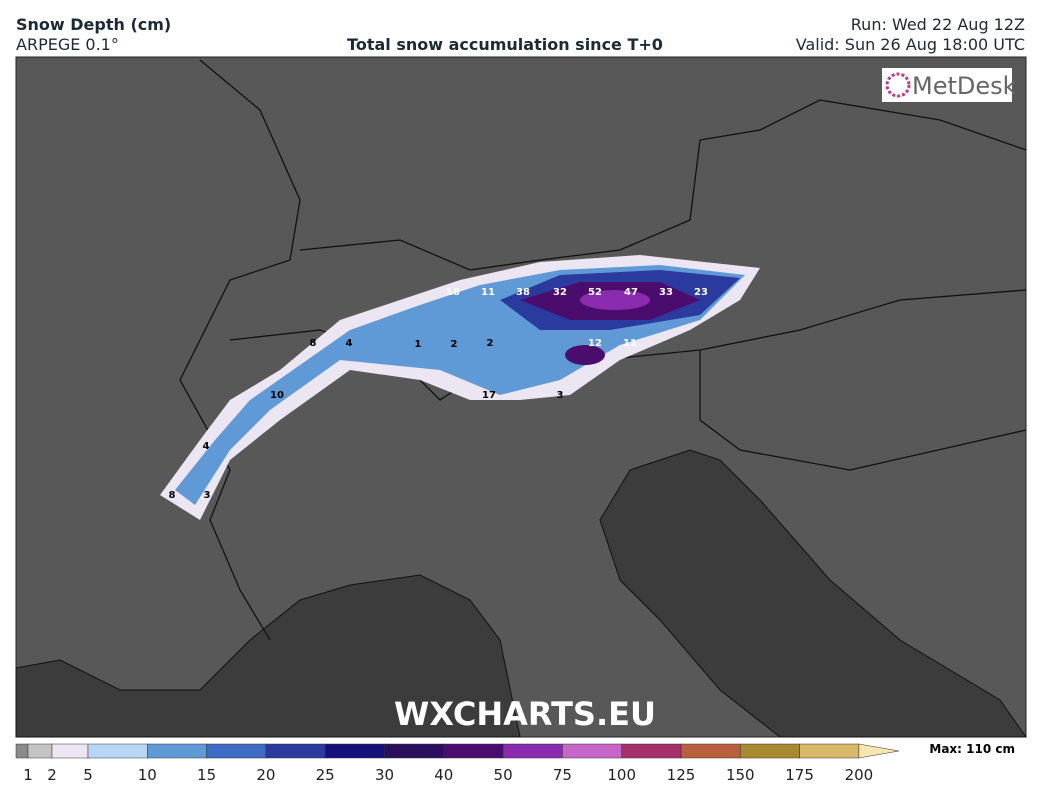 The height and width of the screenshot is (804, 1042). I want to click on legend-tick-label: 1, so click(28, 775).